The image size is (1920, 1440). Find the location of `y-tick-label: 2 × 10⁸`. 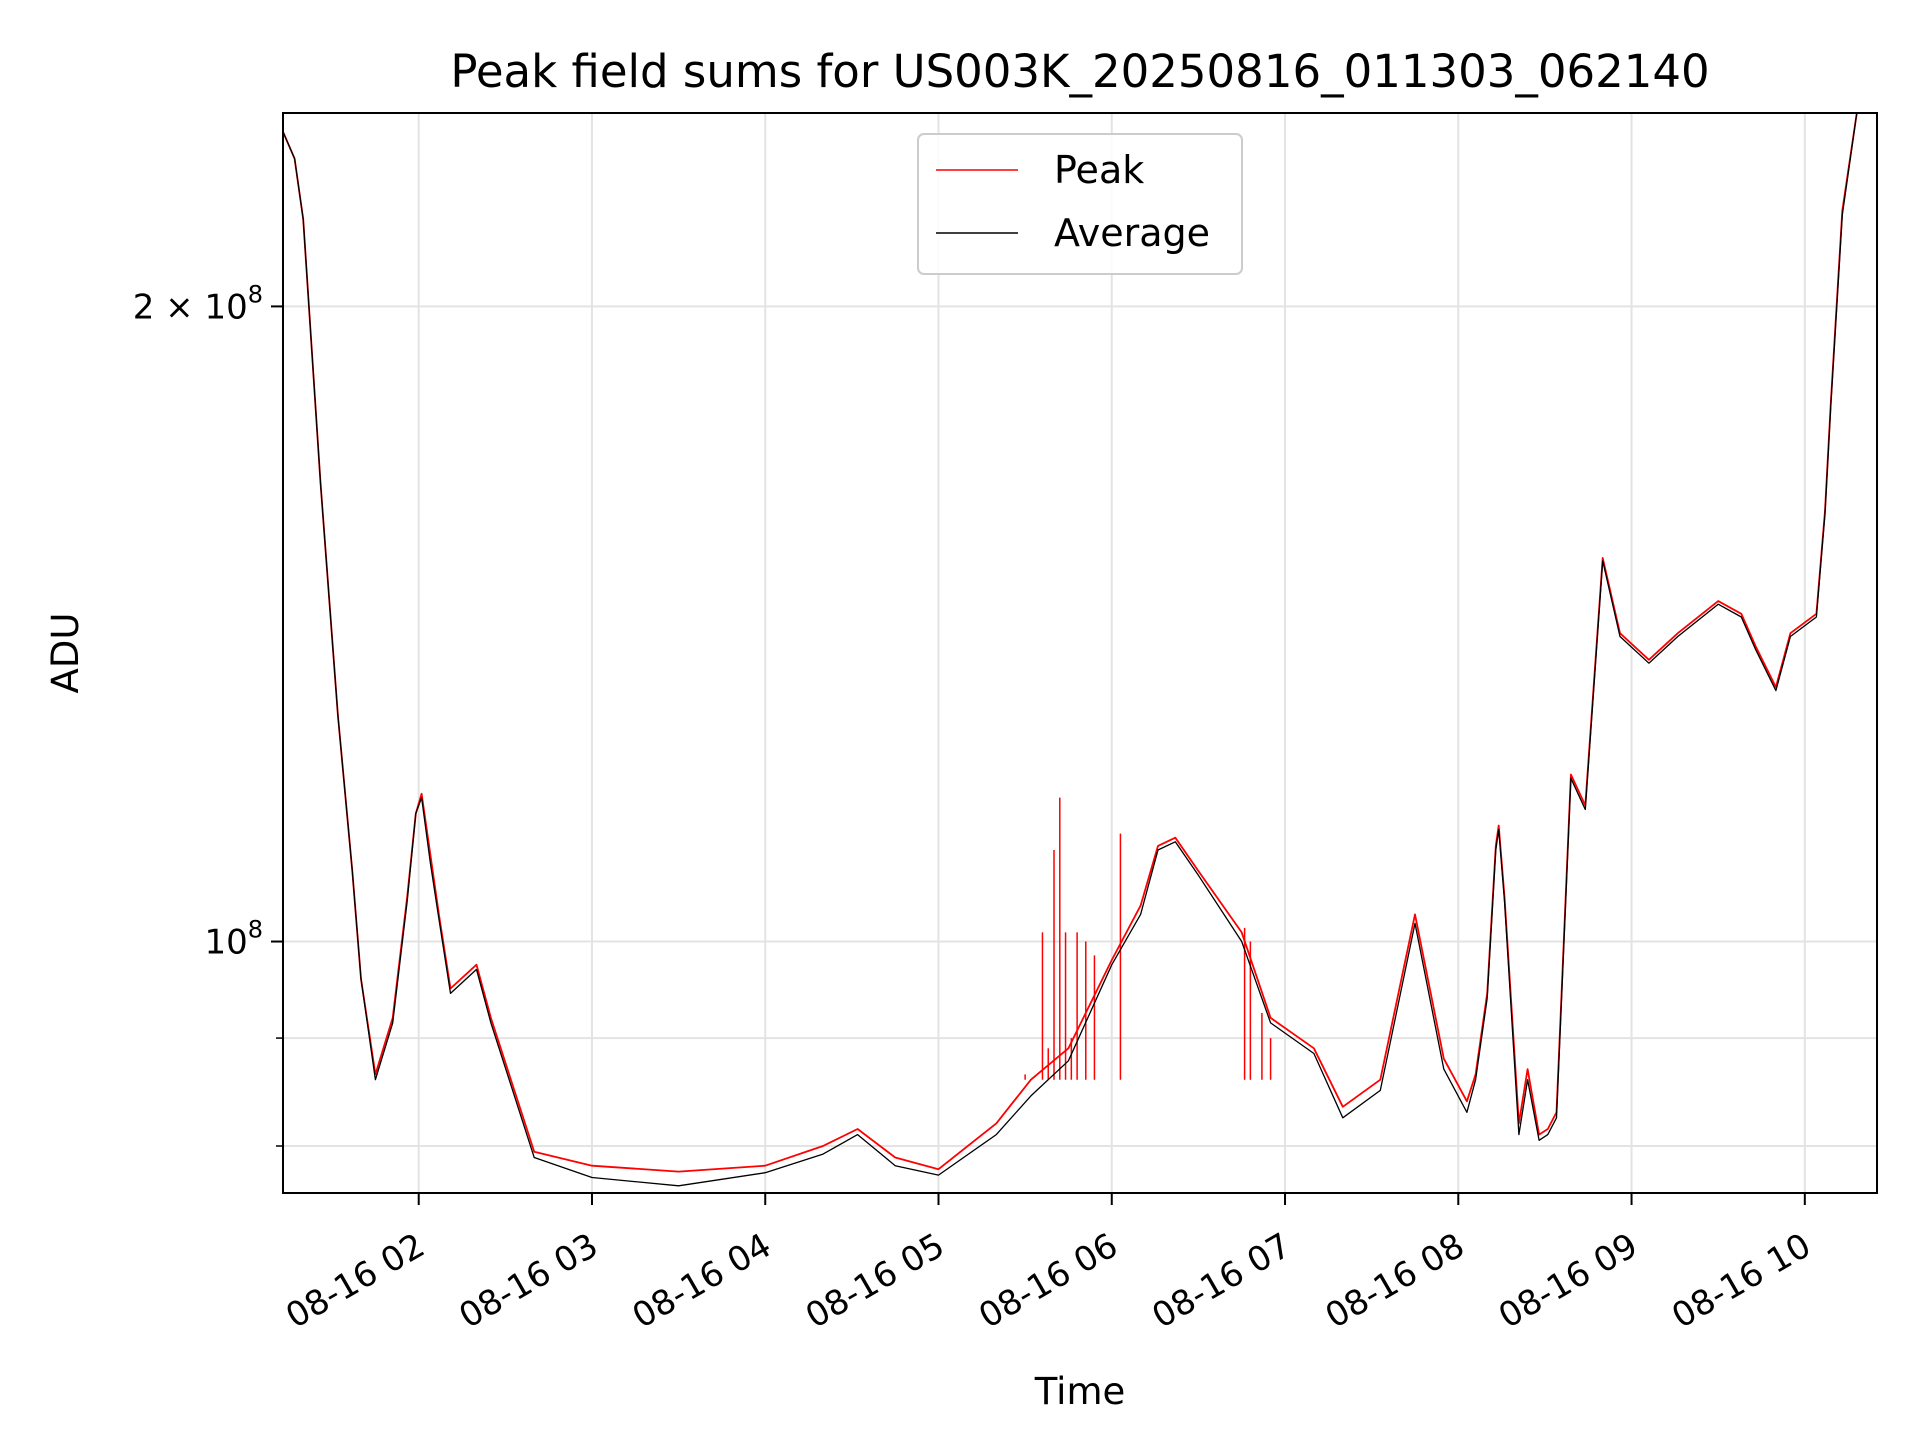

y-tick-label: 2 × 10⁸ is located at coordinates (198, 303).